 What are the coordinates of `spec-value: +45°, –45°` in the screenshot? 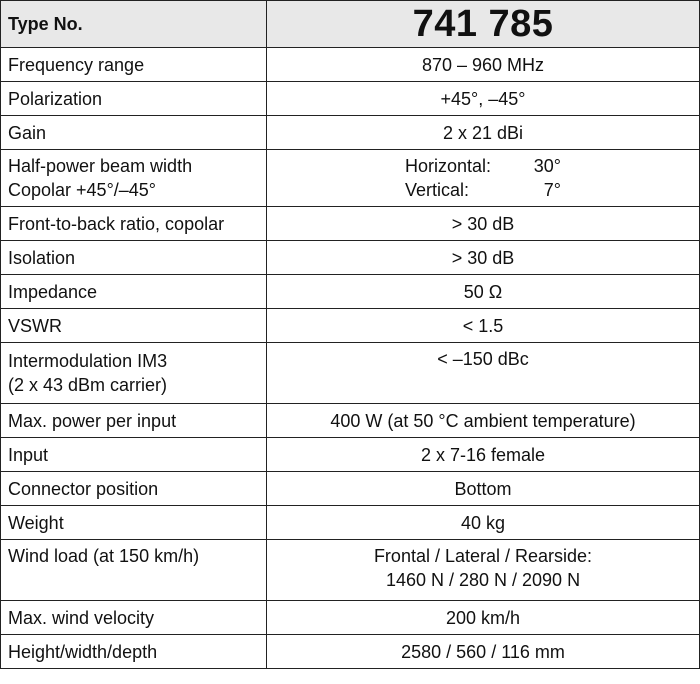 It's located at (483, 98).